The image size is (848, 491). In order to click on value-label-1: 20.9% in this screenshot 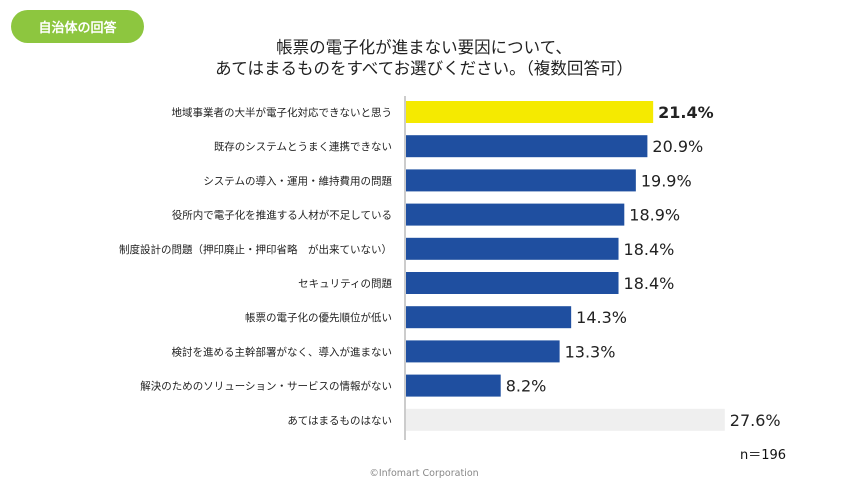, I will do `click(677, 146)`.